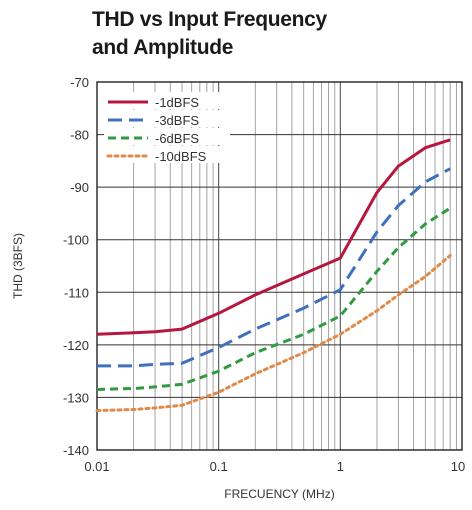 This screenshot has height=510, width=472. Describe the element at coordinates (209, 34) in the screenshot. I see `chart-title: THD vs Input Frequency and Amplitude` at that location.